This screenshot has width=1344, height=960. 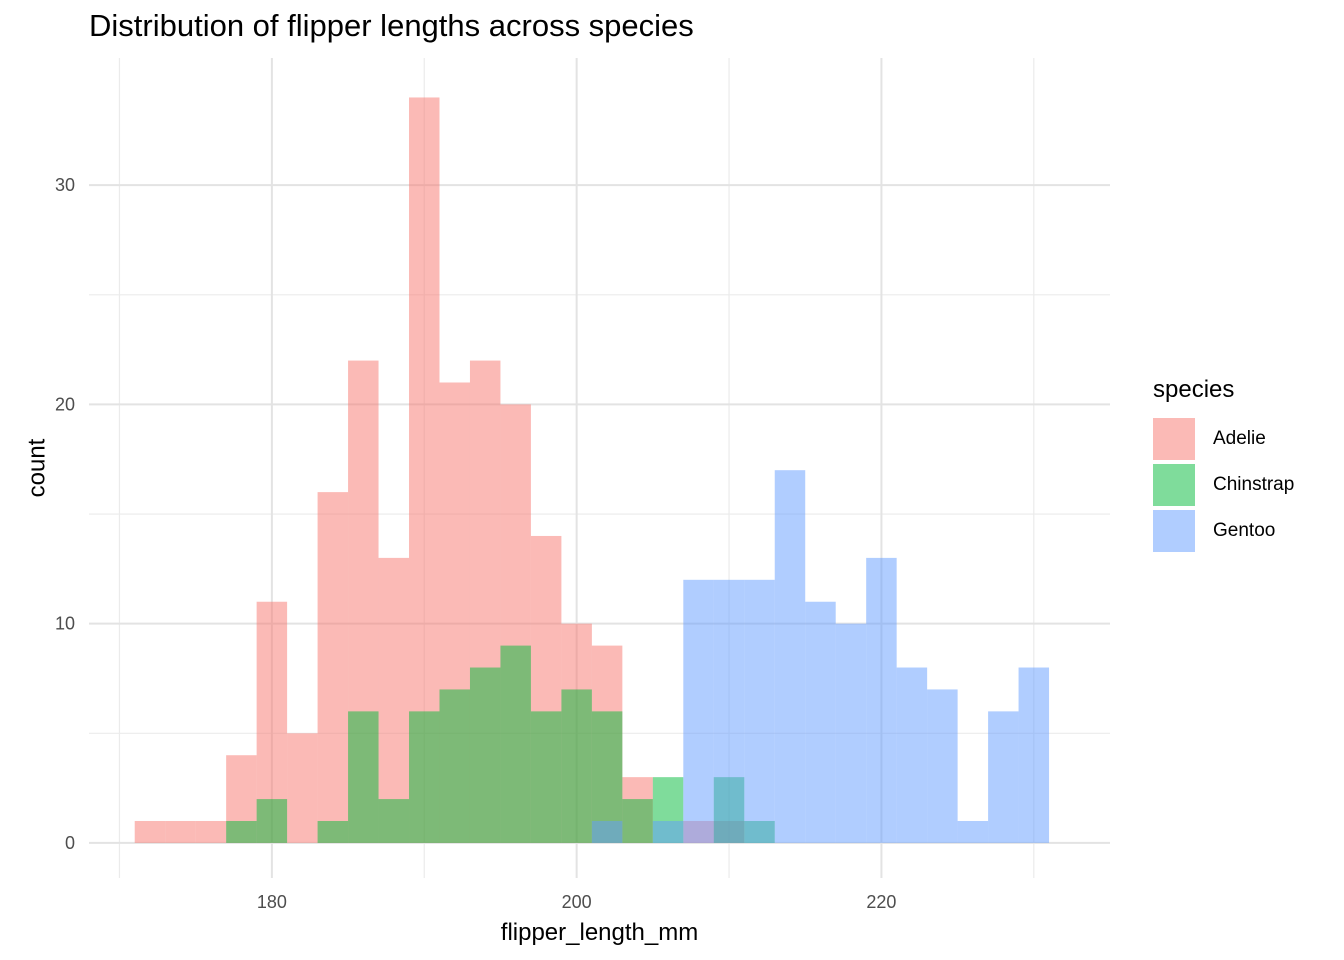 What do you see at coordinates (65, 185) in the screenshot?
I see `y-tick-label: 30` at bounding box center [65, 185].